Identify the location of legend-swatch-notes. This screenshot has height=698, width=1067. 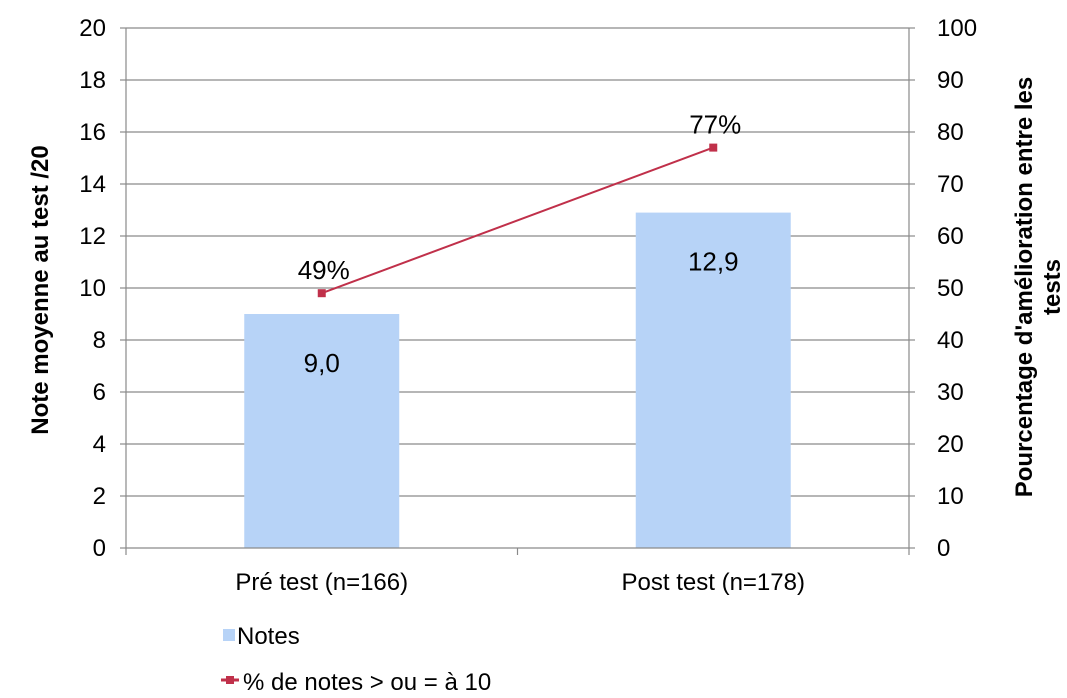
(229, 635).